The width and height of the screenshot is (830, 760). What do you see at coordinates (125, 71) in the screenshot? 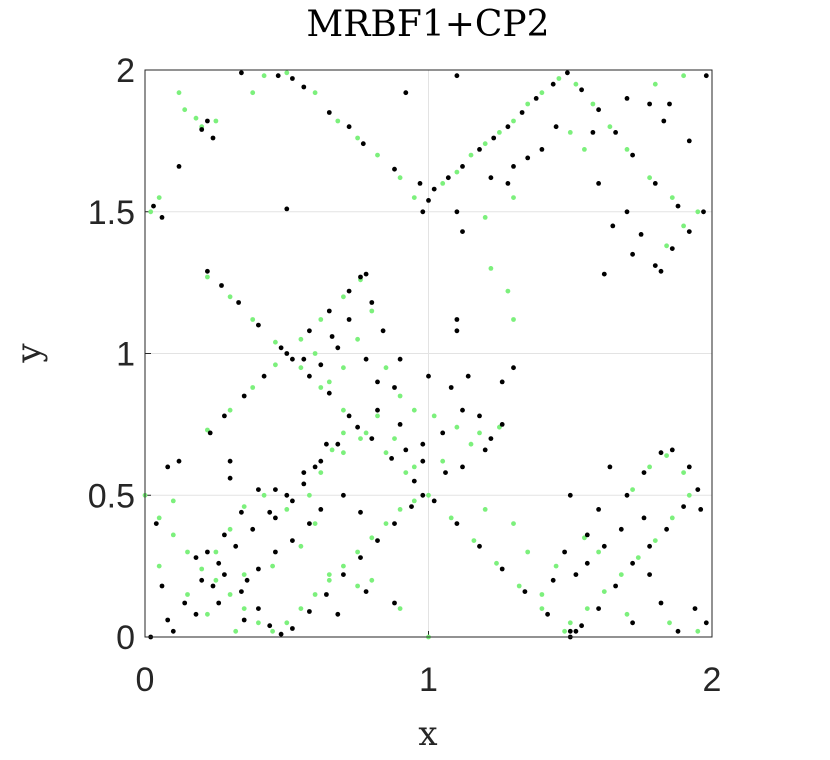
I see `y-tick-label: 2` at bounding box center [125, 71].